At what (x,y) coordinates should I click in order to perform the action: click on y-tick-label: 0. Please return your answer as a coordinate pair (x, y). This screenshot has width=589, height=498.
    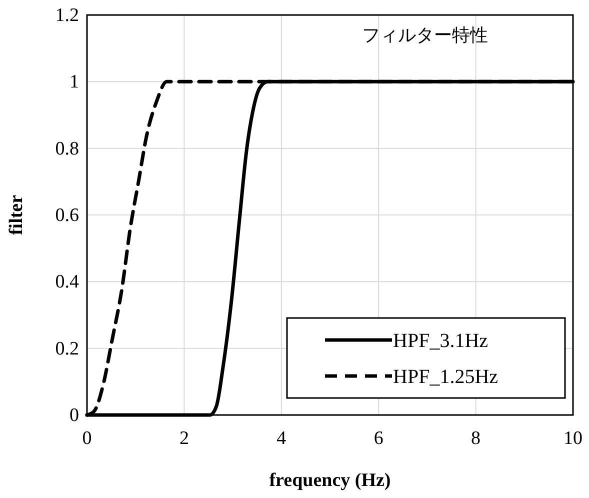
    Looking at the image, I should click on (74, 415).